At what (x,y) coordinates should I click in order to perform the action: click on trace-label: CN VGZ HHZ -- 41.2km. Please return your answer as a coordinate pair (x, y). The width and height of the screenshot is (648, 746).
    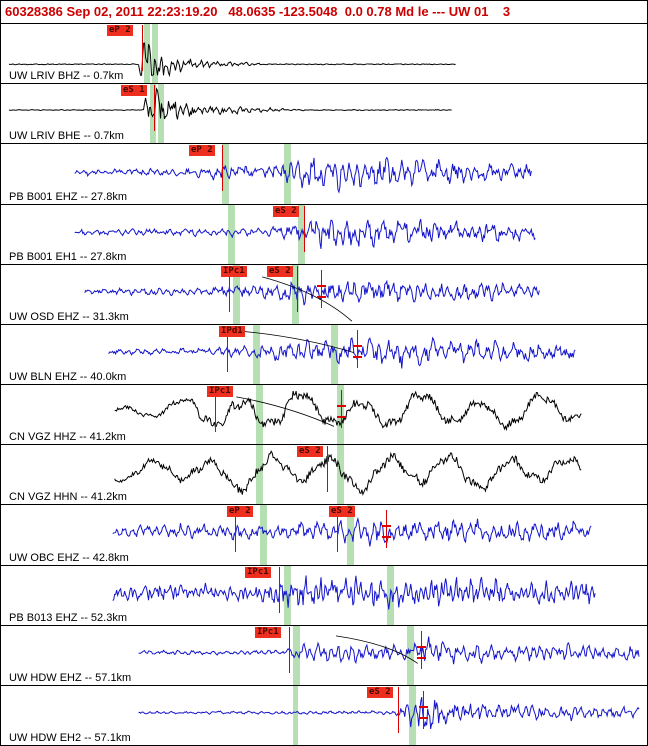
    Looking at the image, I should click on (67, 437).